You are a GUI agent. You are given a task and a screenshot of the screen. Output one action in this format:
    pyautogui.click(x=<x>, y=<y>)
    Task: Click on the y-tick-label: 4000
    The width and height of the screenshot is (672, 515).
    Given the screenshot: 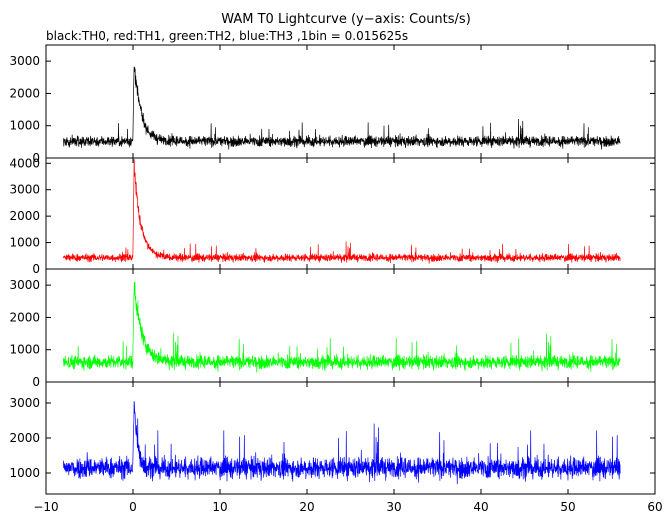 What is the action you would take?
    pyautogui.click(x=24, y=163)
    